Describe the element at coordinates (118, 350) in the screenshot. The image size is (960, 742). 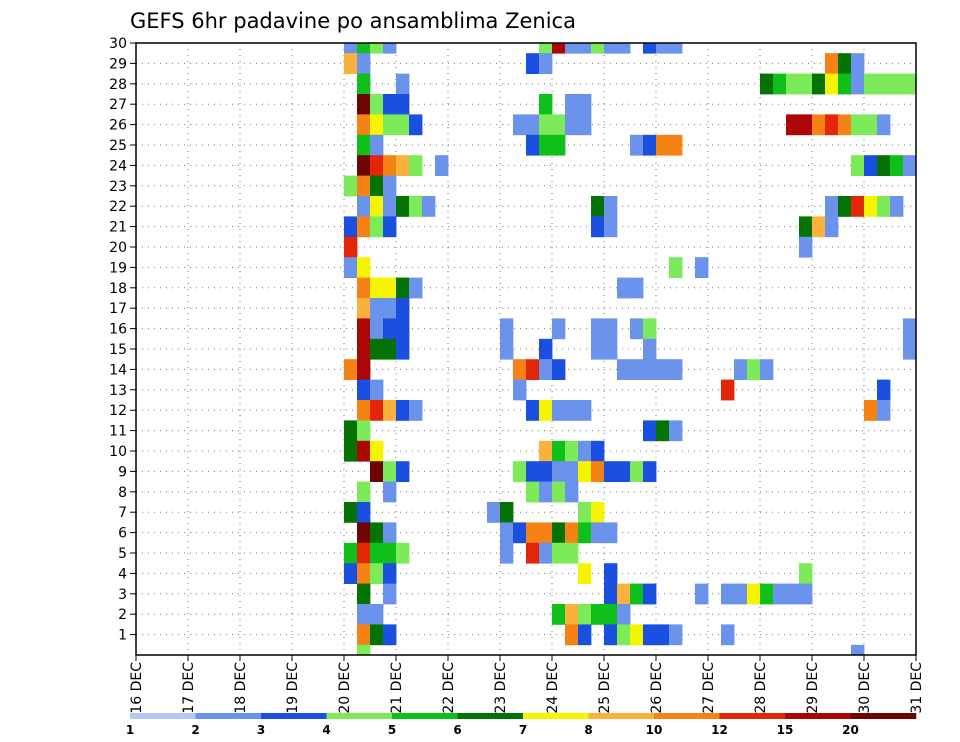
I see `y-tick-label: 15` at that location.